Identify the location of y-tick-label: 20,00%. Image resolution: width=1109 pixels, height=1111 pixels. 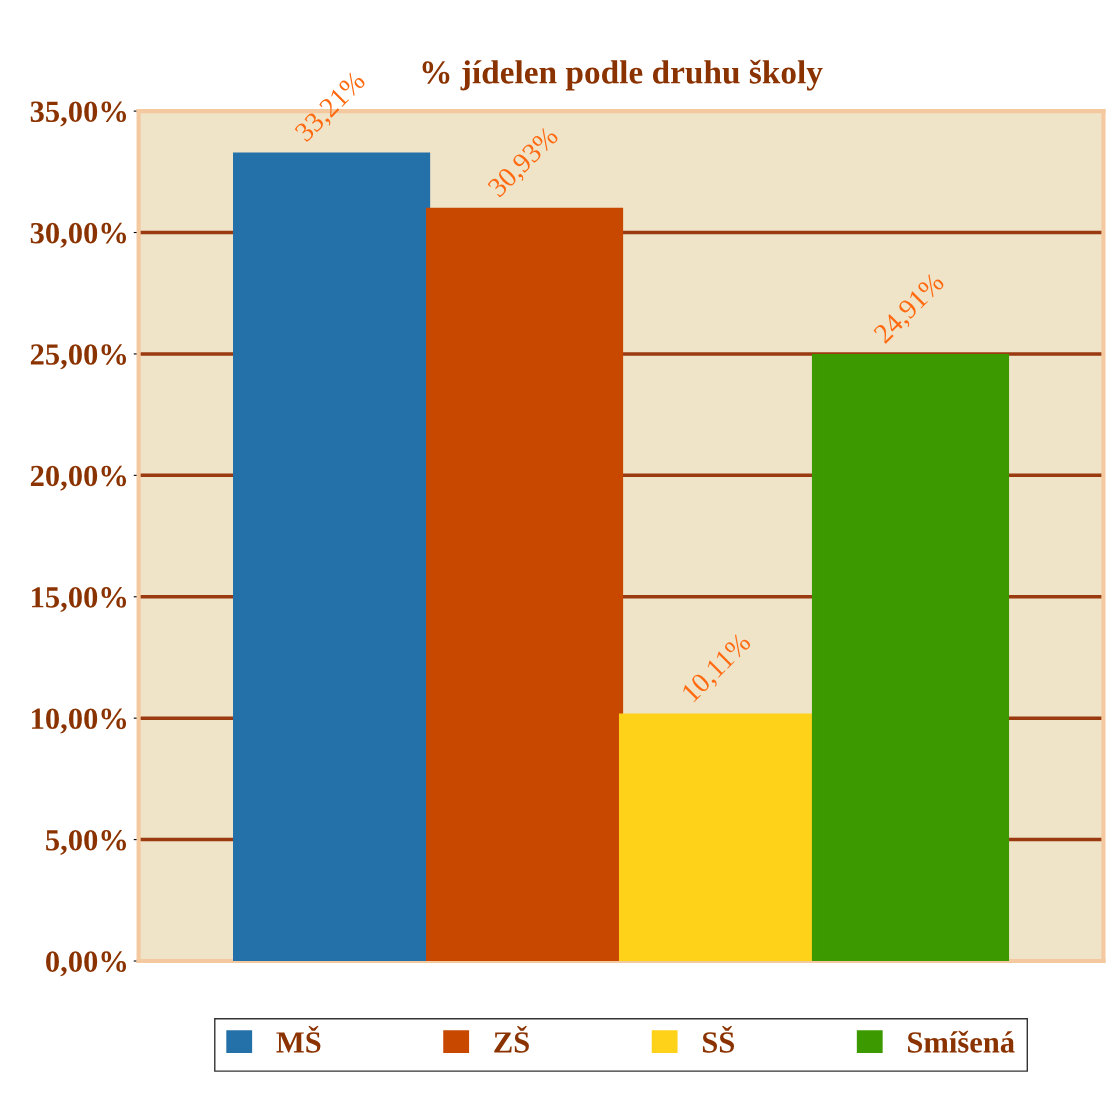
(78, 478).